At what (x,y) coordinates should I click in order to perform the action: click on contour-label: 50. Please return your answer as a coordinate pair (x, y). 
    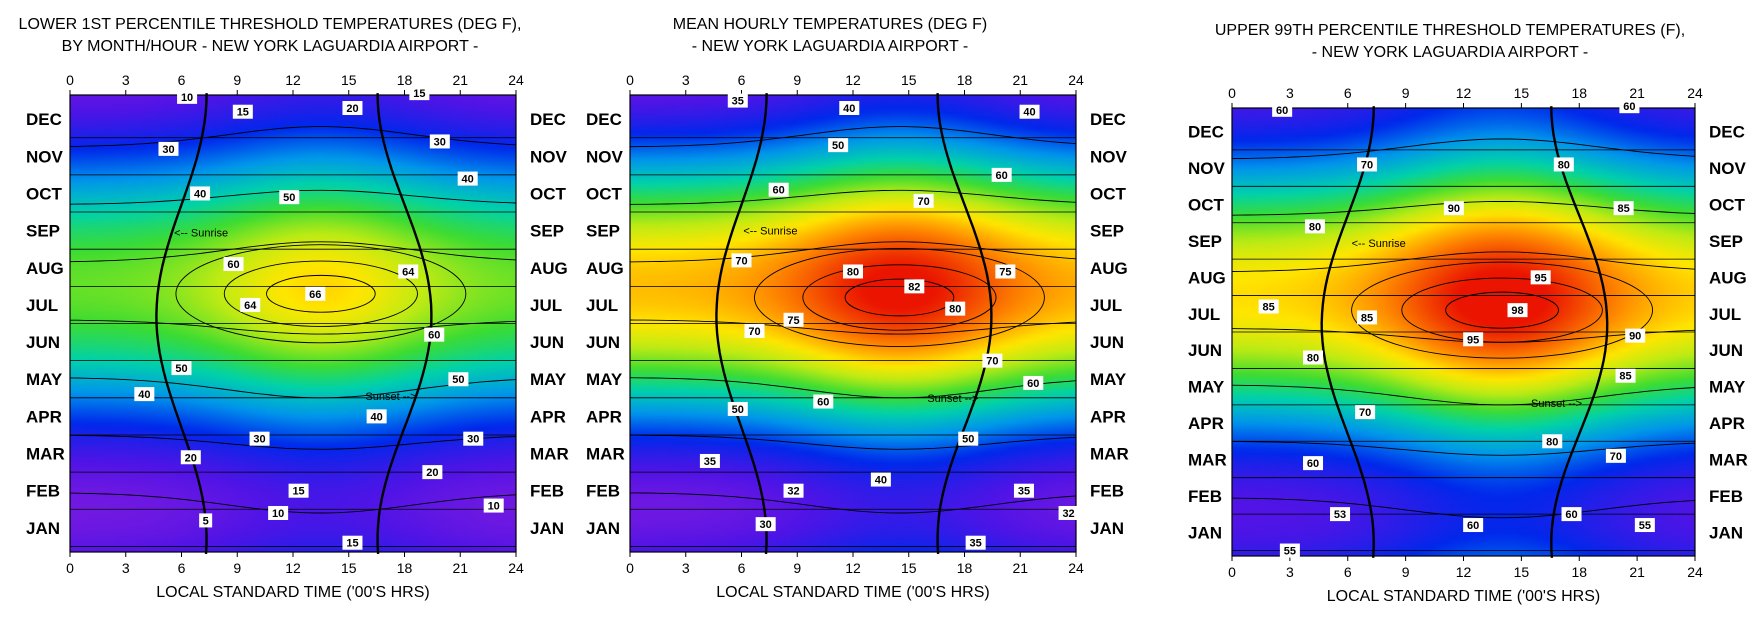
    Looking at the image, I should click on (458, 380).